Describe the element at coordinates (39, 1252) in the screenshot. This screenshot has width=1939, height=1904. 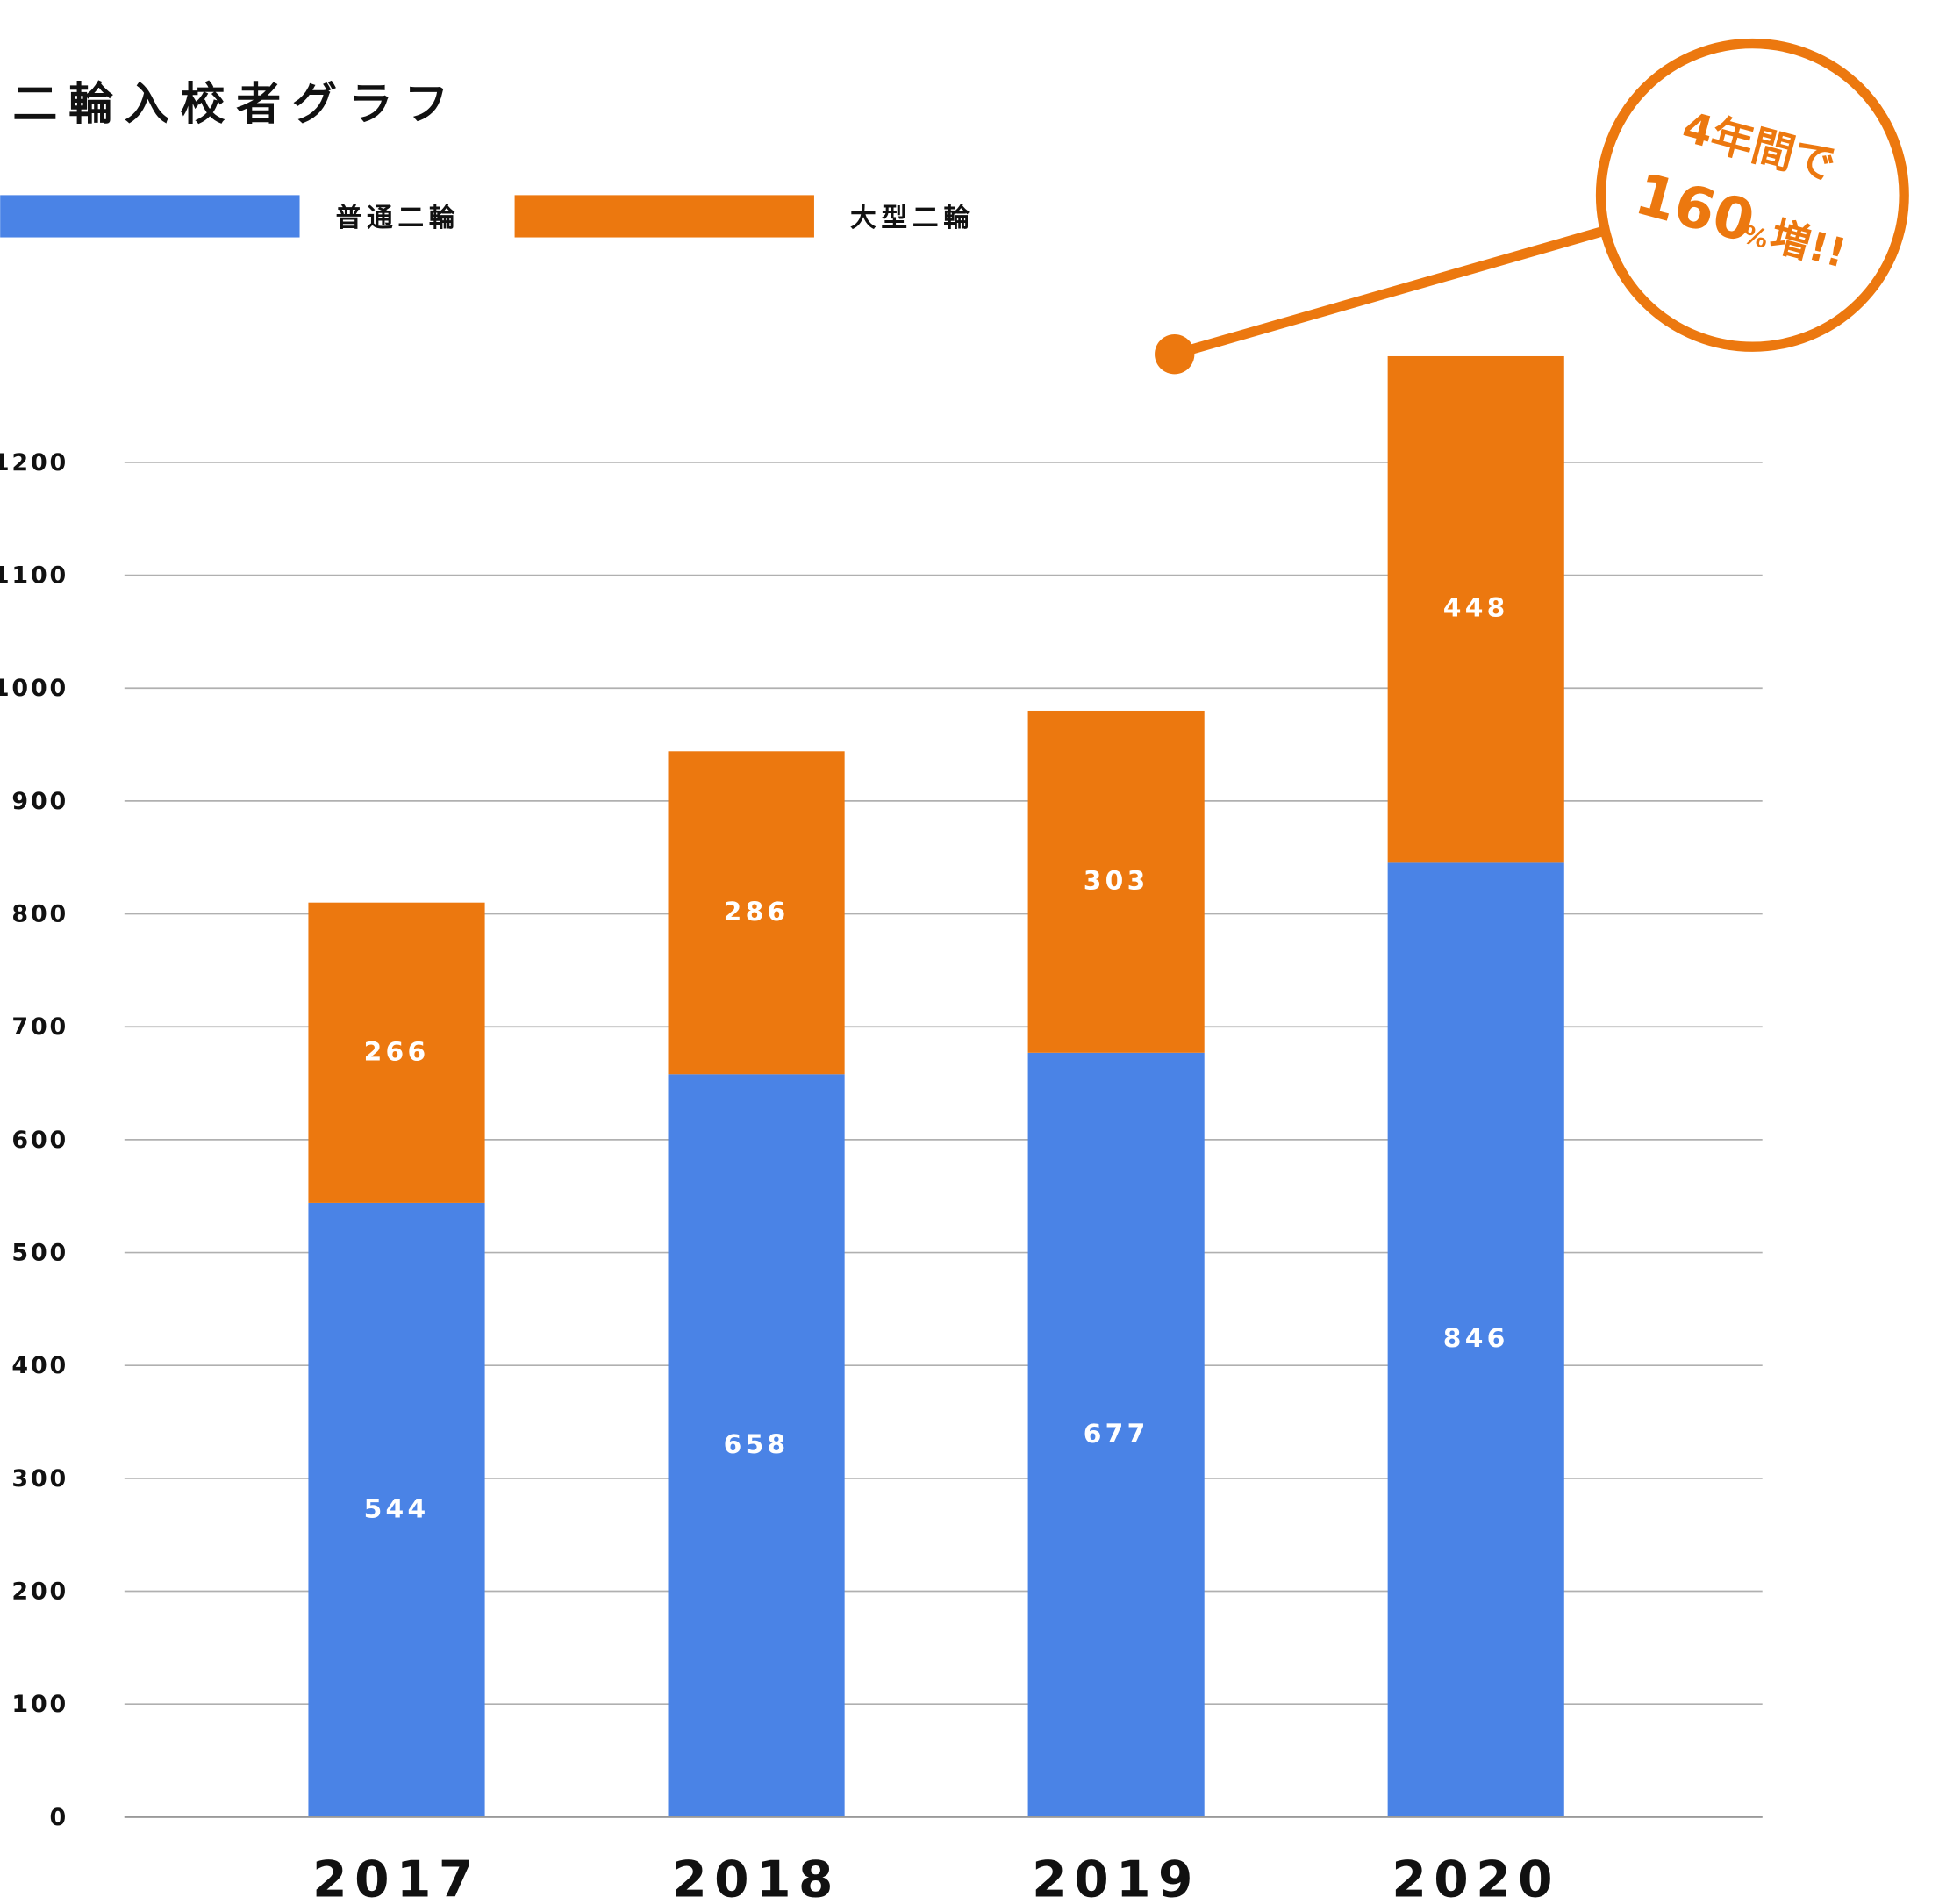
I see `y-tick-label: 500` at that location.